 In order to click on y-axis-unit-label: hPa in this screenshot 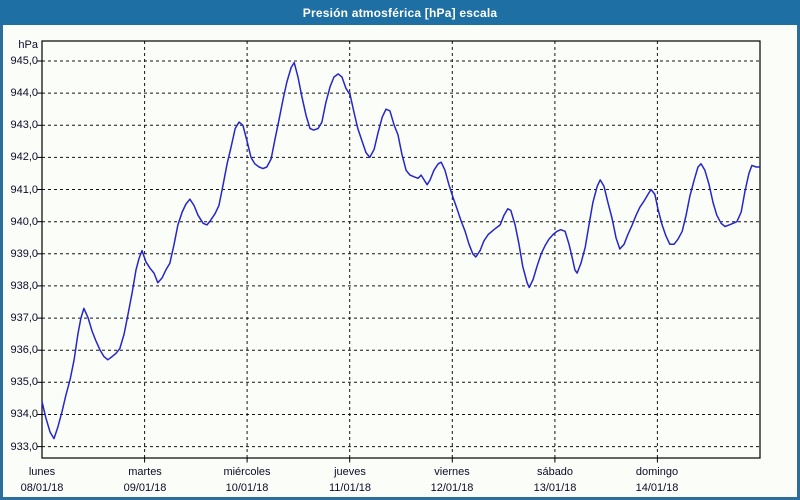, I will do `click(28, 45)`.